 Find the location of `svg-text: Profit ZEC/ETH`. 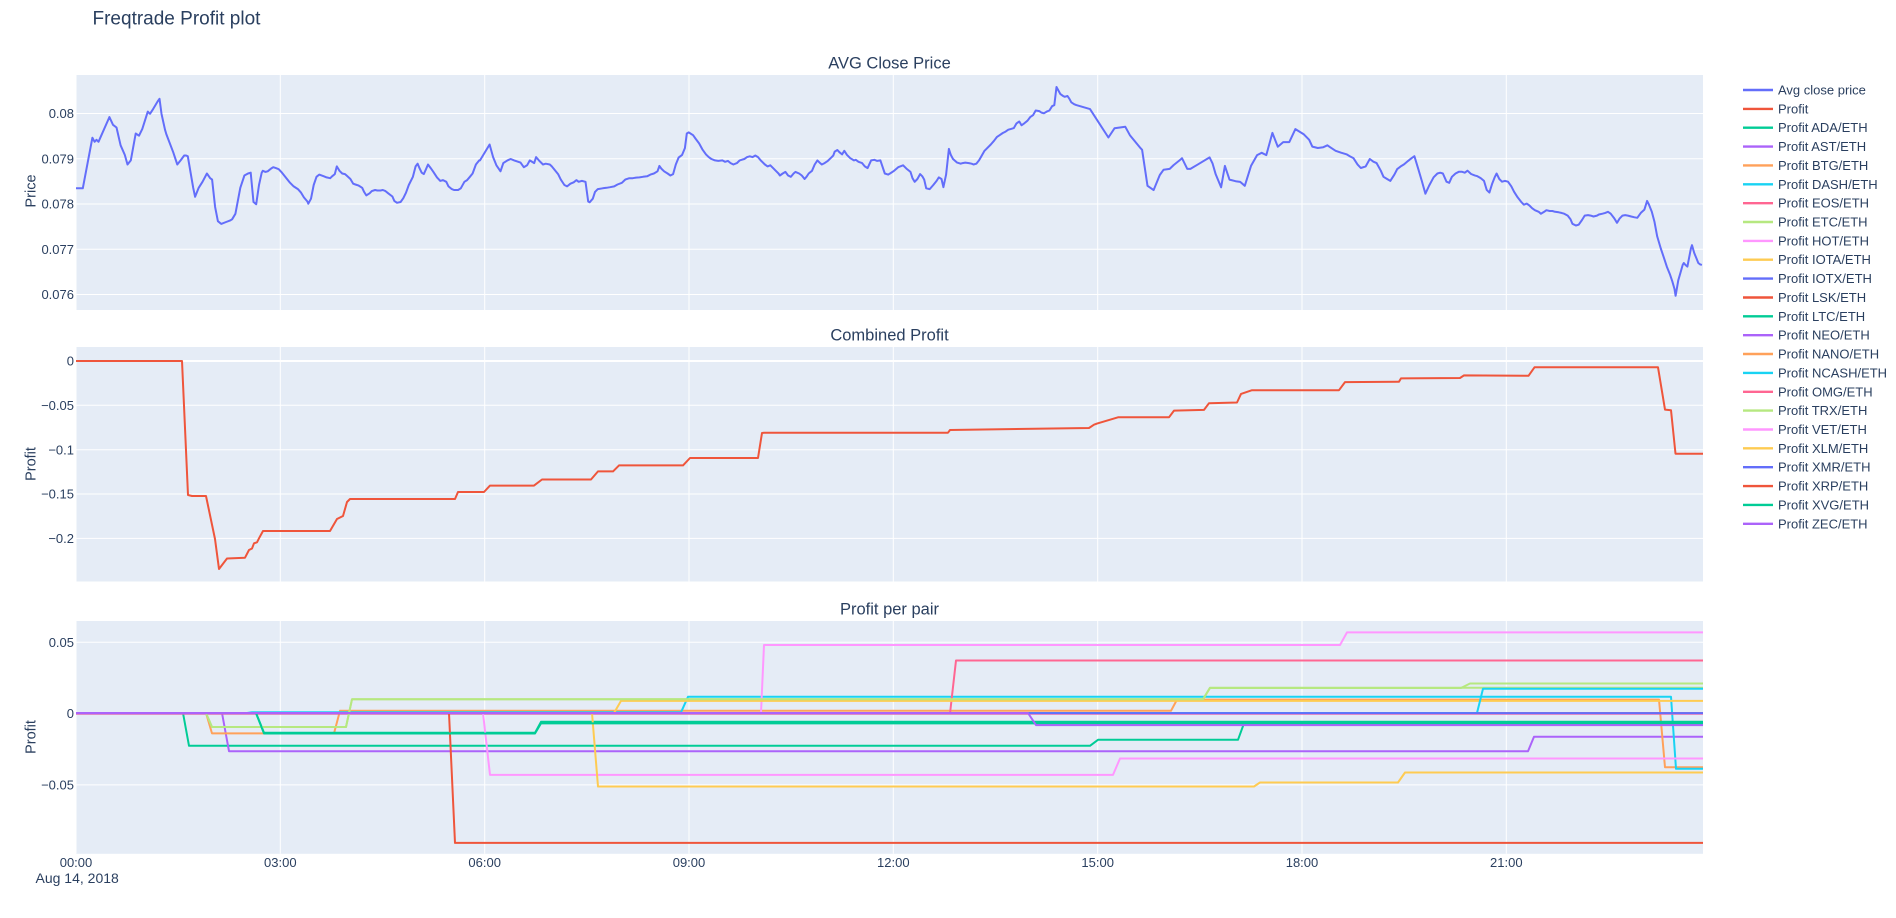

svg-text: Profit ZEC/ETH is located at coordinates (1823, 523).